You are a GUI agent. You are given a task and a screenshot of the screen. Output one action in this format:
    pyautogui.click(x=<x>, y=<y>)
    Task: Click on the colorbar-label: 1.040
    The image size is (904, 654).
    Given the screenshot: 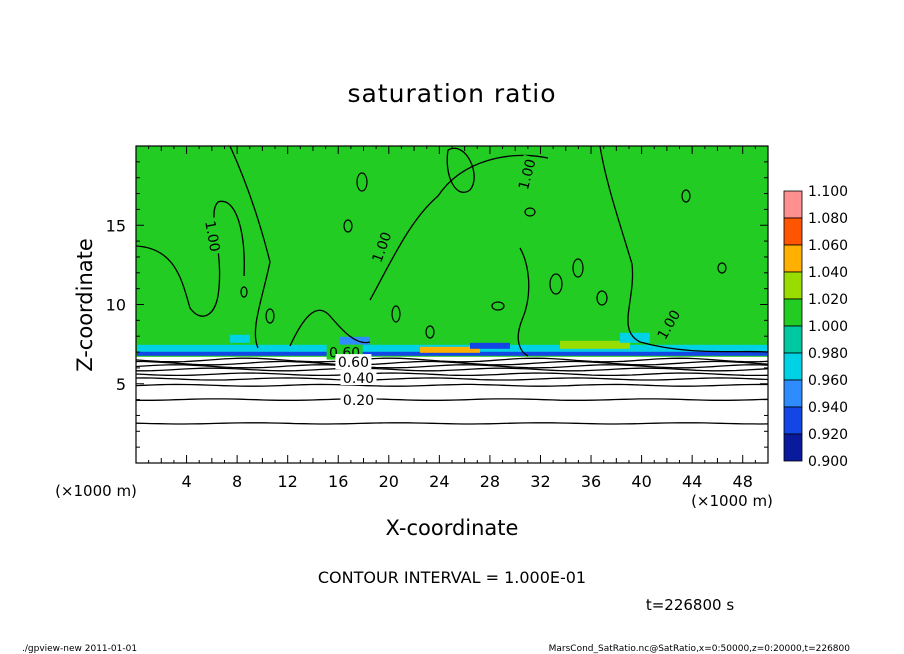 What is the action you would take?
    pyautogui.click(x=828, y=273)
    